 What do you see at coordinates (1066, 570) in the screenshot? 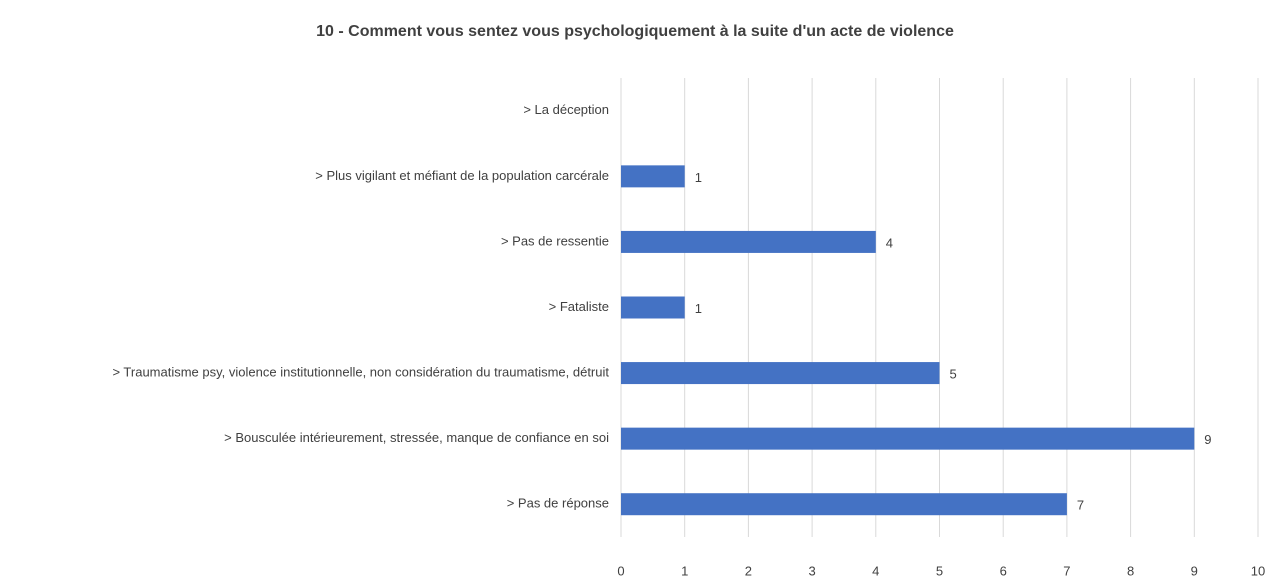
I see `x-tick-label: 7` at bounding box center [1066, 570].